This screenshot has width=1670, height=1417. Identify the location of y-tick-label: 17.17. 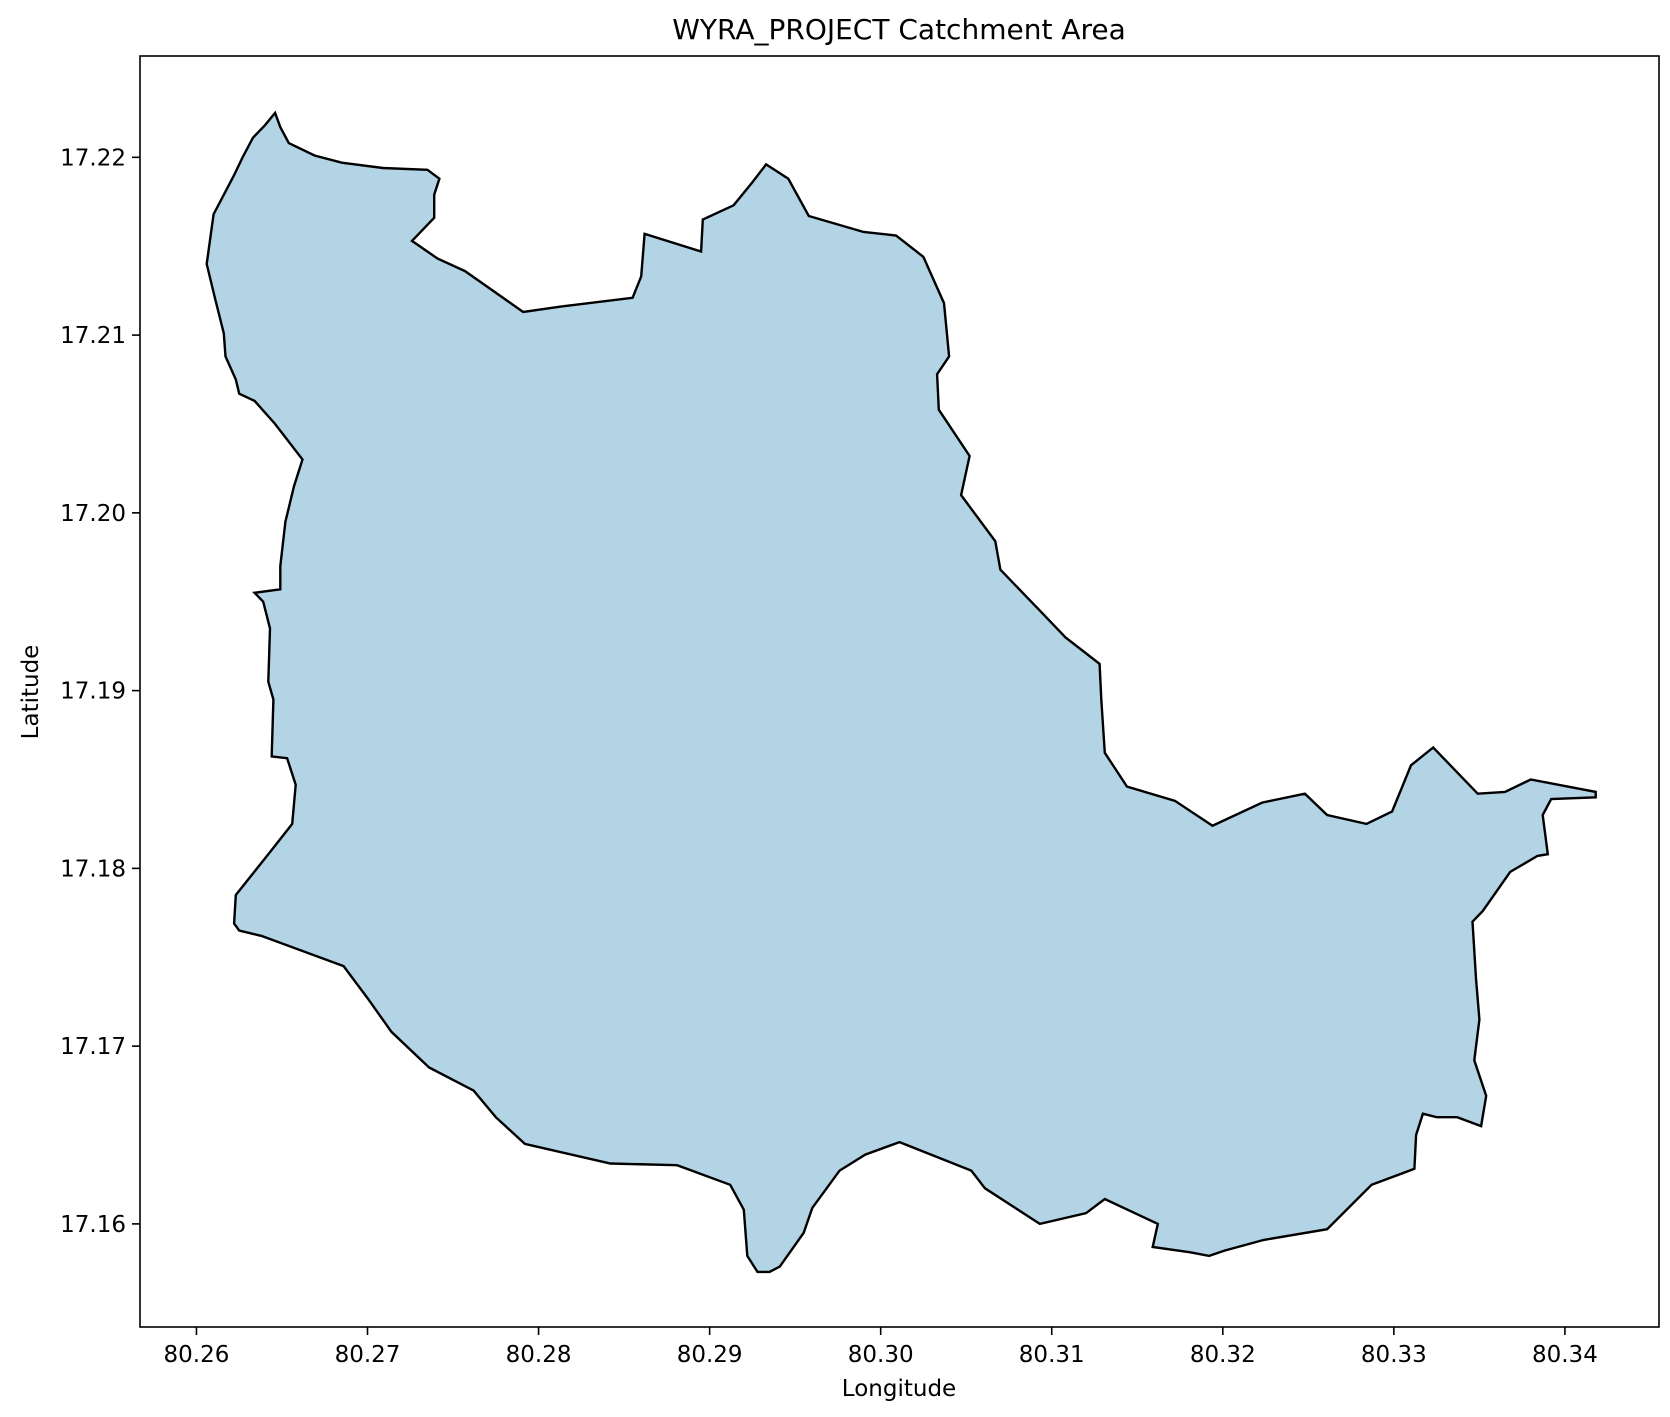
(93, 1047).